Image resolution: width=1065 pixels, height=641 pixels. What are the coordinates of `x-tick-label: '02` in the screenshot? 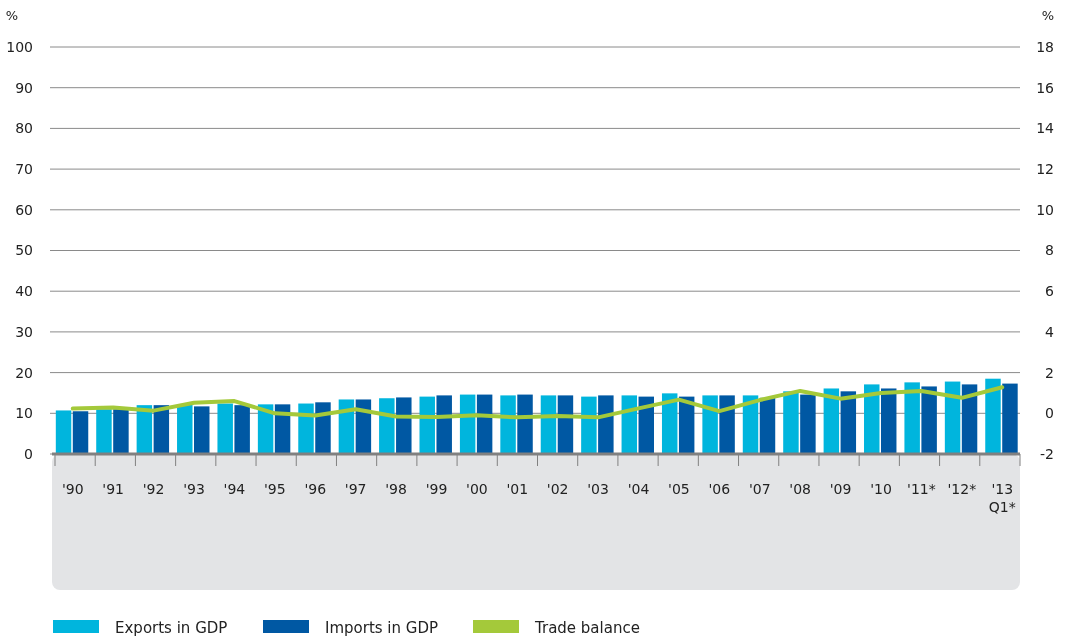 It's located at (557, 489).